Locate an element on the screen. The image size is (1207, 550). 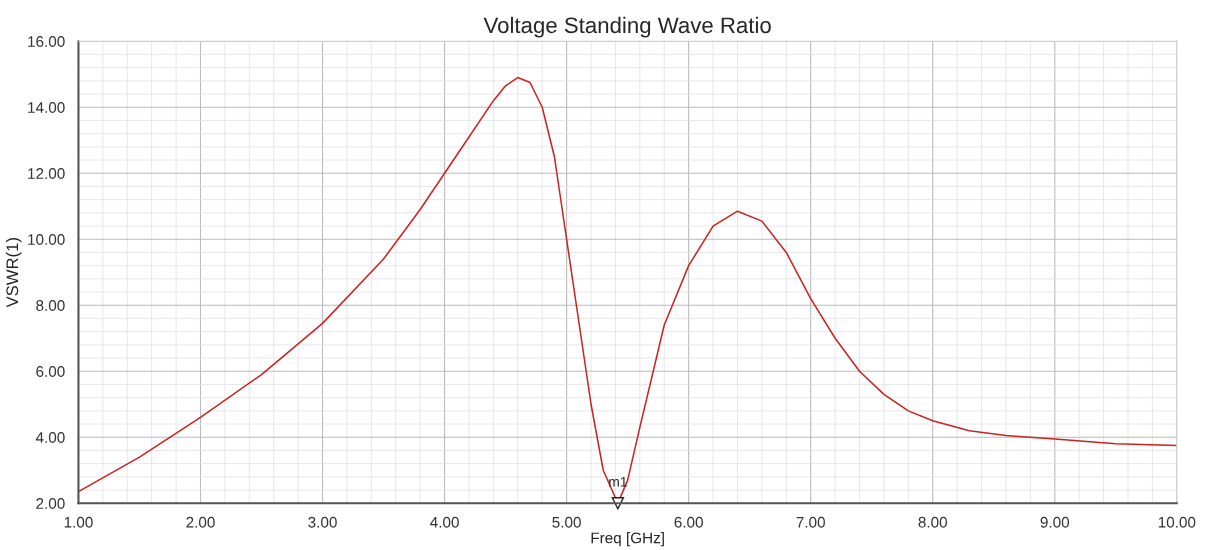
x-tick-label: 2.00 is located at coordinates (200, 522).